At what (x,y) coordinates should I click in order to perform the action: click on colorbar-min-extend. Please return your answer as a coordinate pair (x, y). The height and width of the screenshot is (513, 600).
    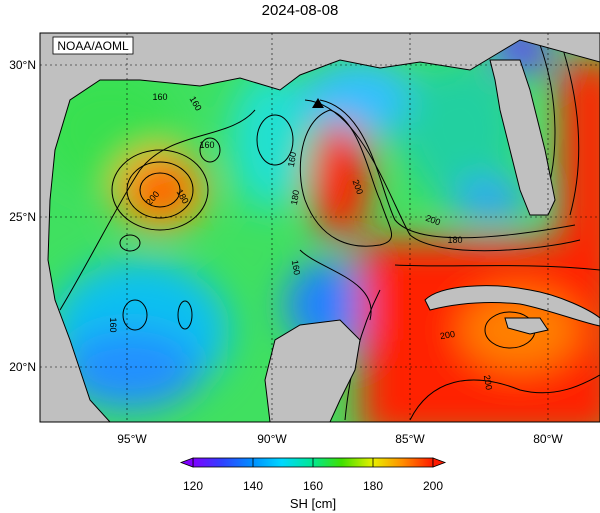
    Looking at the image, I should click on (186, 462).